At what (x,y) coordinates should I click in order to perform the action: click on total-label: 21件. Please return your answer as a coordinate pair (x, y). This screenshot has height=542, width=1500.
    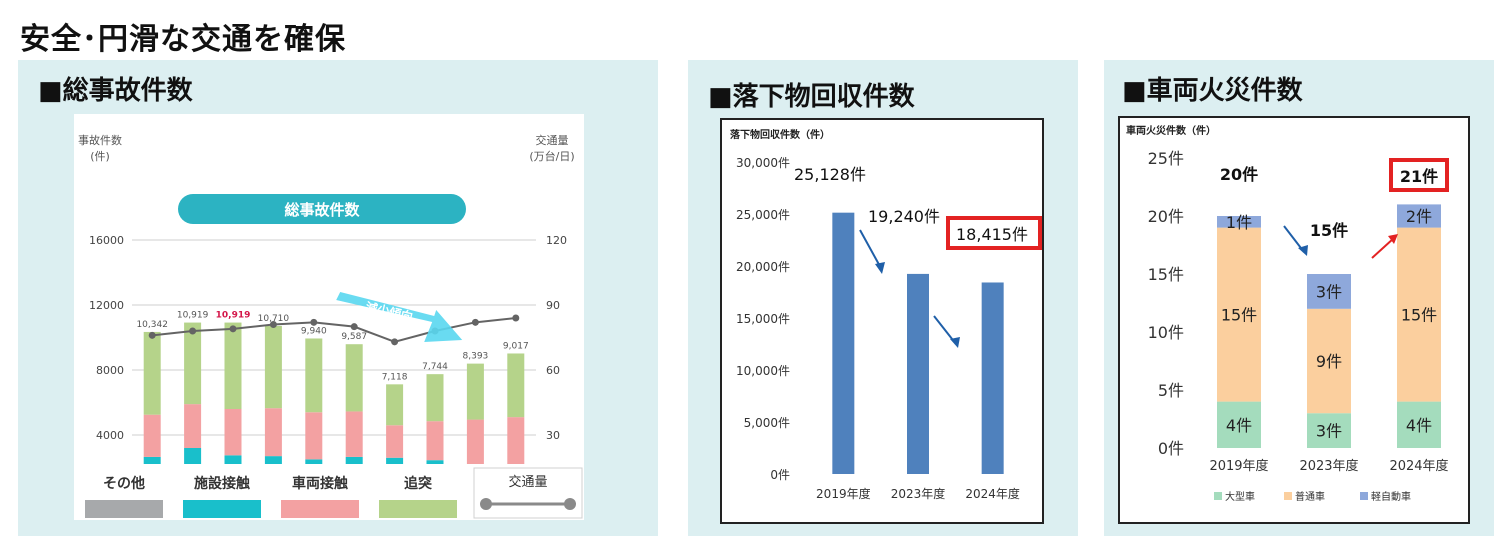
    Looking at the image, I should click on (1419, 176).